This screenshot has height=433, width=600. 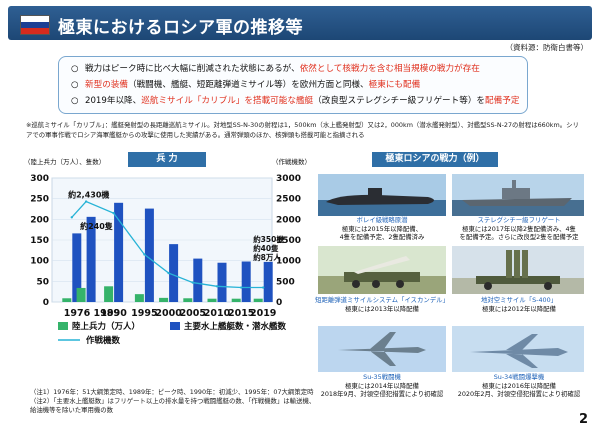 What do you see at coordinates (64, 161) in the screenshot?
I see `y-left-label: （陸上兵力（万人）、隻数）` at bounding box center [64, 161].